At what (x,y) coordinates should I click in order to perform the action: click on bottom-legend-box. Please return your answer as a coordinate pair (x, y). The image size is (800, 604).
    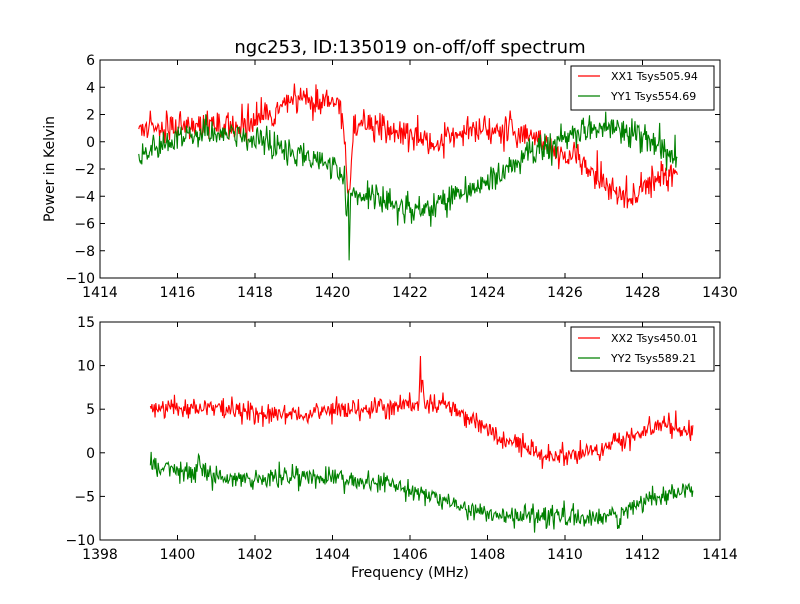
    Looking at the image, I should click on (642, 349).